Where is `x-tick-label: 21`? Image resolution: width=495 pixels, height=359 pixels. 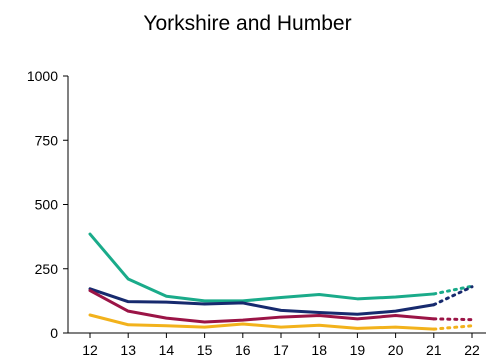 x-tick-label: 21 is located at coordinates (434, 350).